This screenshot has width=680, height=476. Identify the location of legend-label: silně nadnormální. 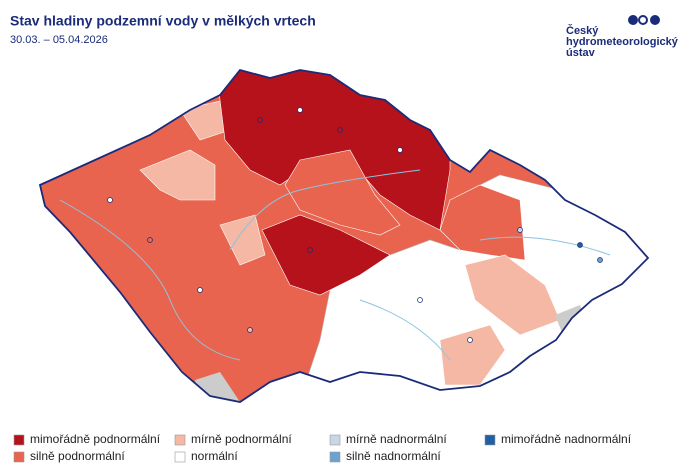
(393, 456).